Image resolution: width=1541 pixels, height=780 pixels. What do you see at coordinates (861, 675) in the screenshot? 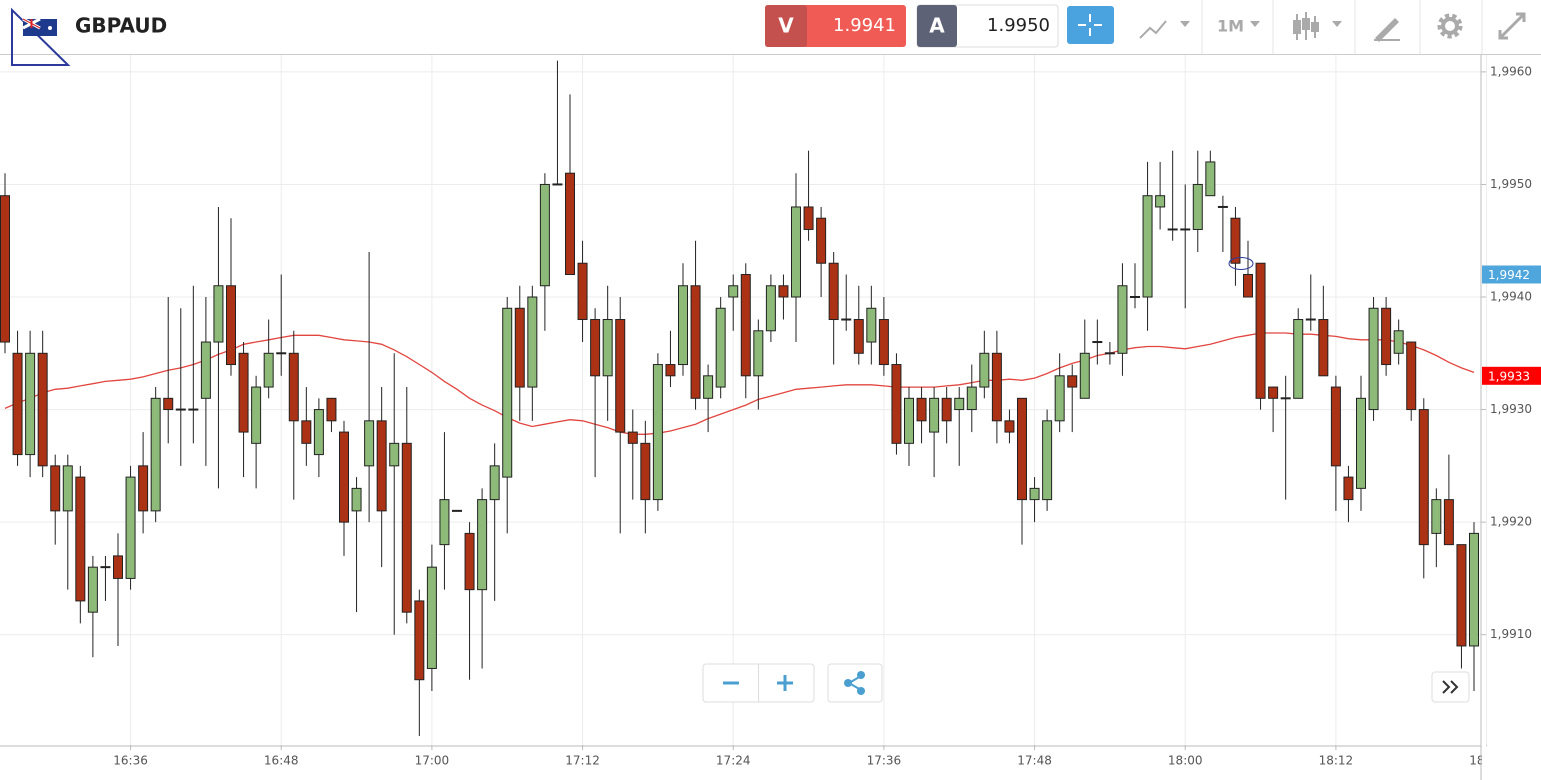
I see `share-icon` at bounding box center [861, 675].